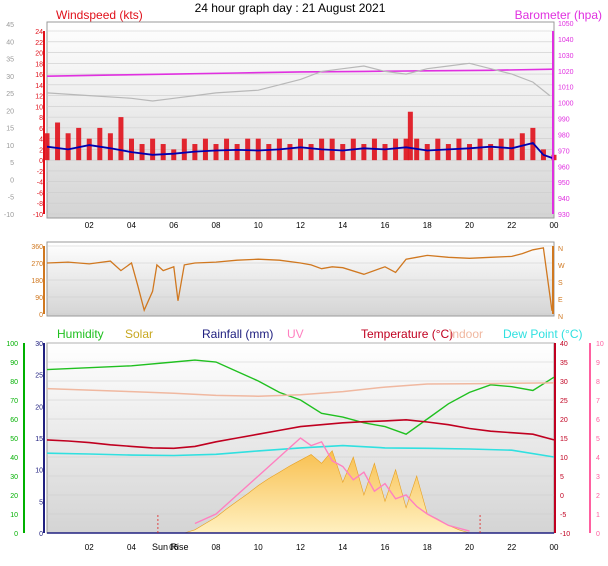 The image size is (608, 566). What do you see at coordinates (173, 225) in the screenshot?
I see `wind-x-tick-label: 06` at bounding box center [173, 225].